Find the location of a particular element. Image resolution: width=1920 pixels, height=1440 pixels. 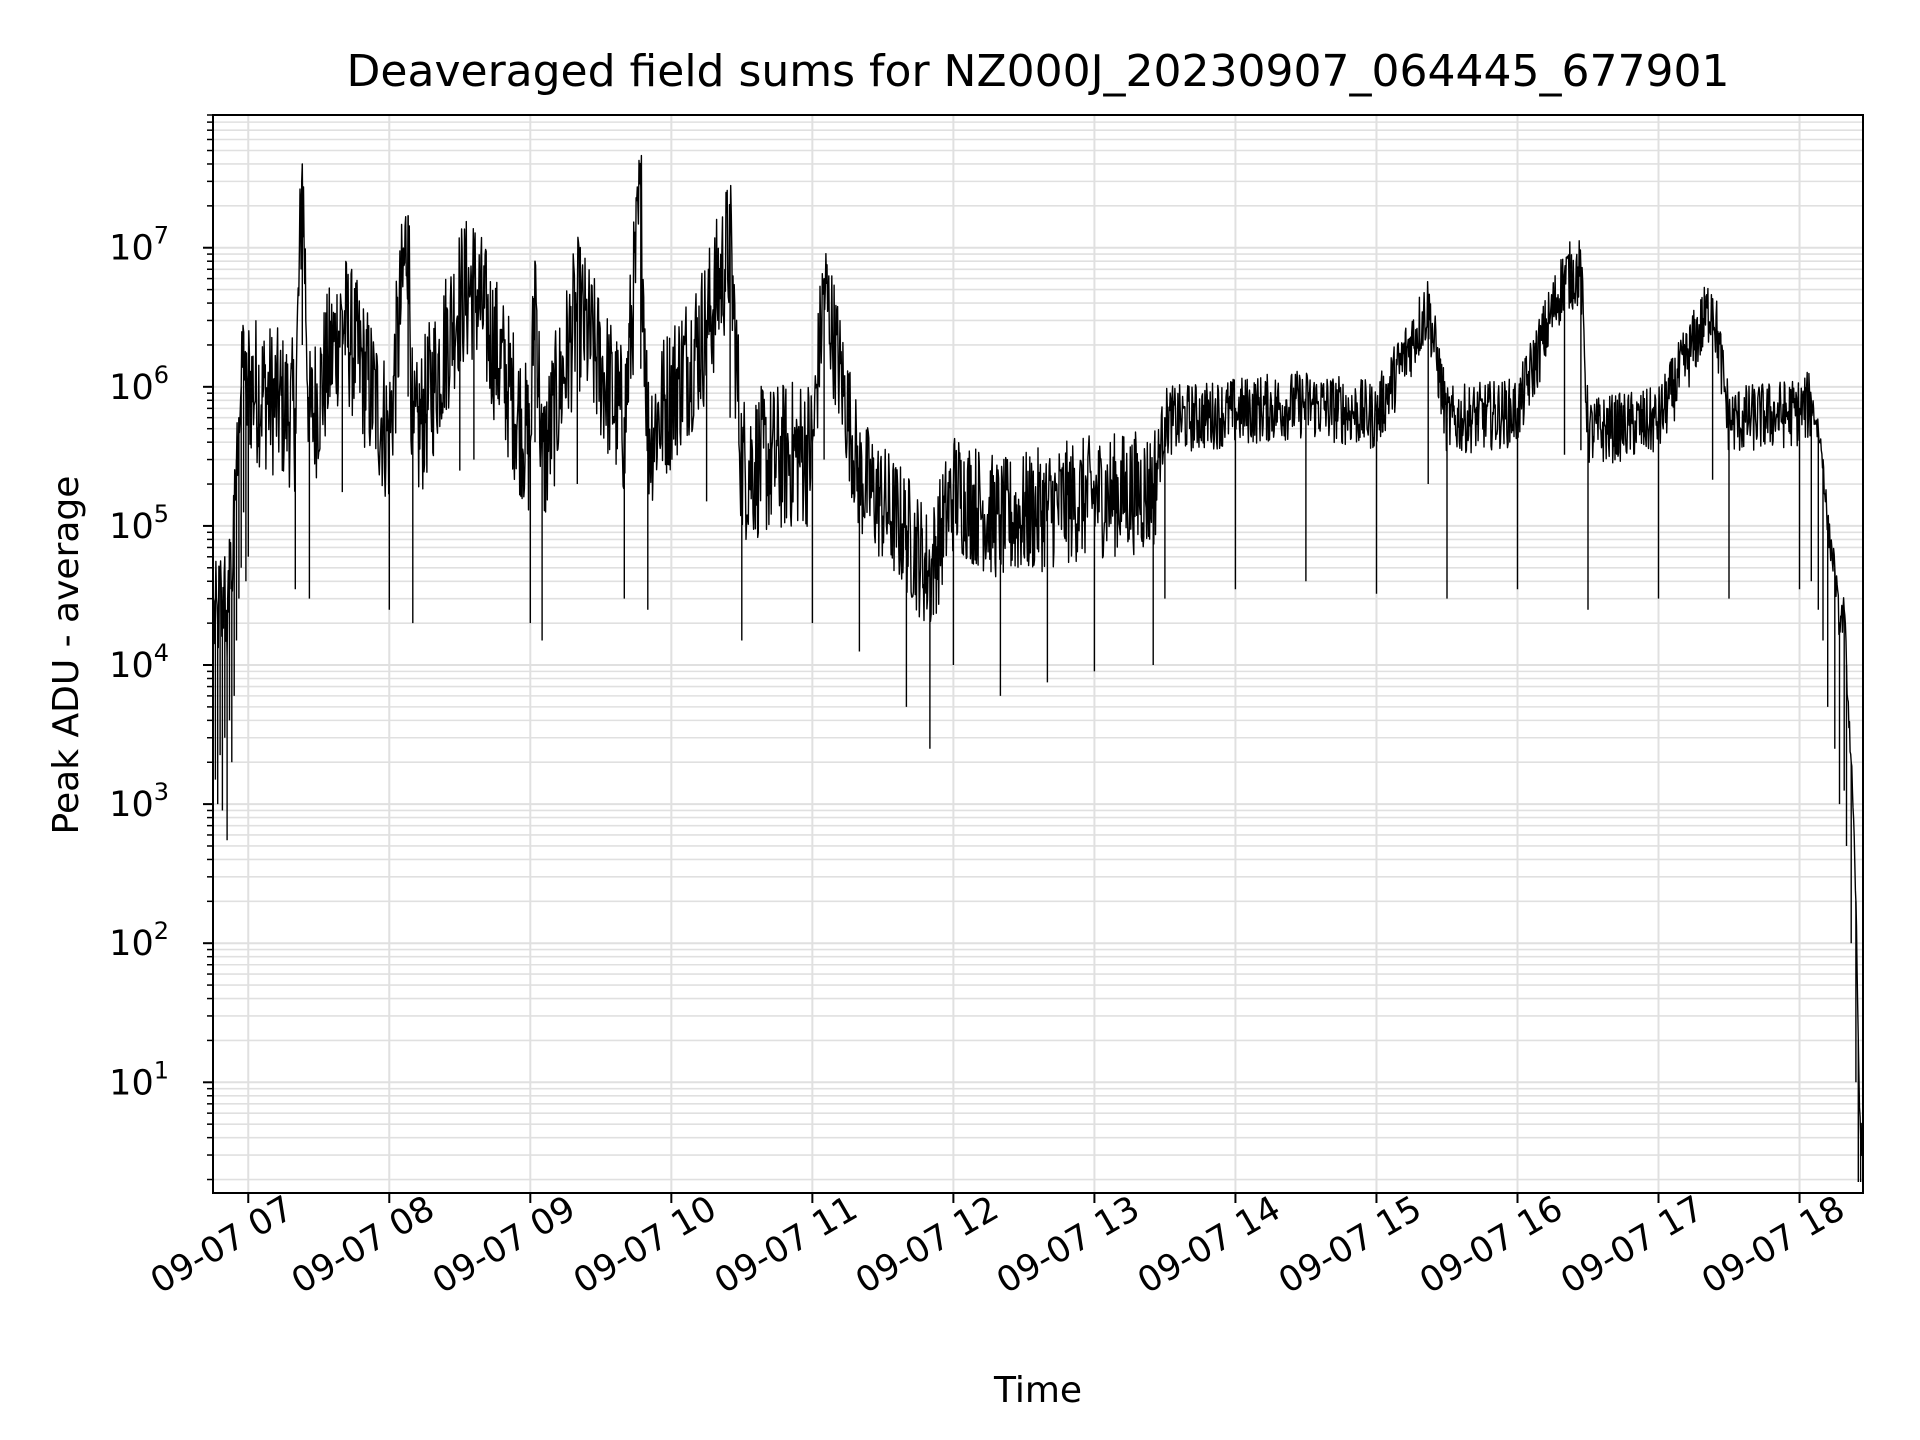

y-tick-exponent: 2 is located at coordinates (161, 931).